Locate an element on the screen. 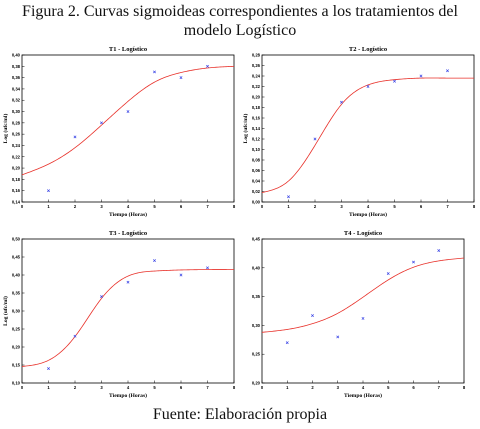 The height and width of the screenshot is (429, 480). y-tick-label: 0,45 is located at coordinates (256, 239).